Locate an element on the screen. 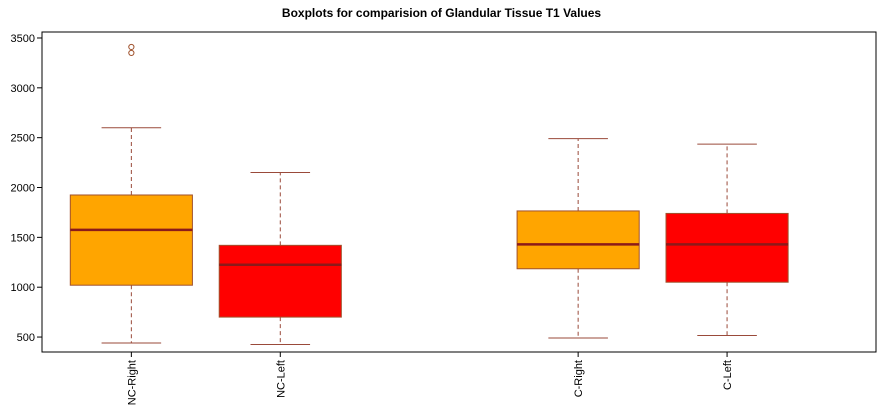  y-tick-label: 3500 is located at coordinates (23, 39).